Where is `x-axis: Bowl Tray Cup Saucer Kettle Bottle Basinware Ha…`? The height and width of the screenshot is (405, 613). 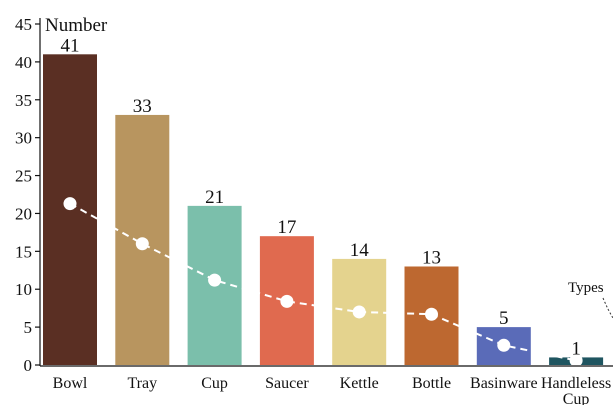
x-axis: Bowl Tray Cup Saucer Kettle Bottle Basinware Ha… is located at coordinates (326, 385).